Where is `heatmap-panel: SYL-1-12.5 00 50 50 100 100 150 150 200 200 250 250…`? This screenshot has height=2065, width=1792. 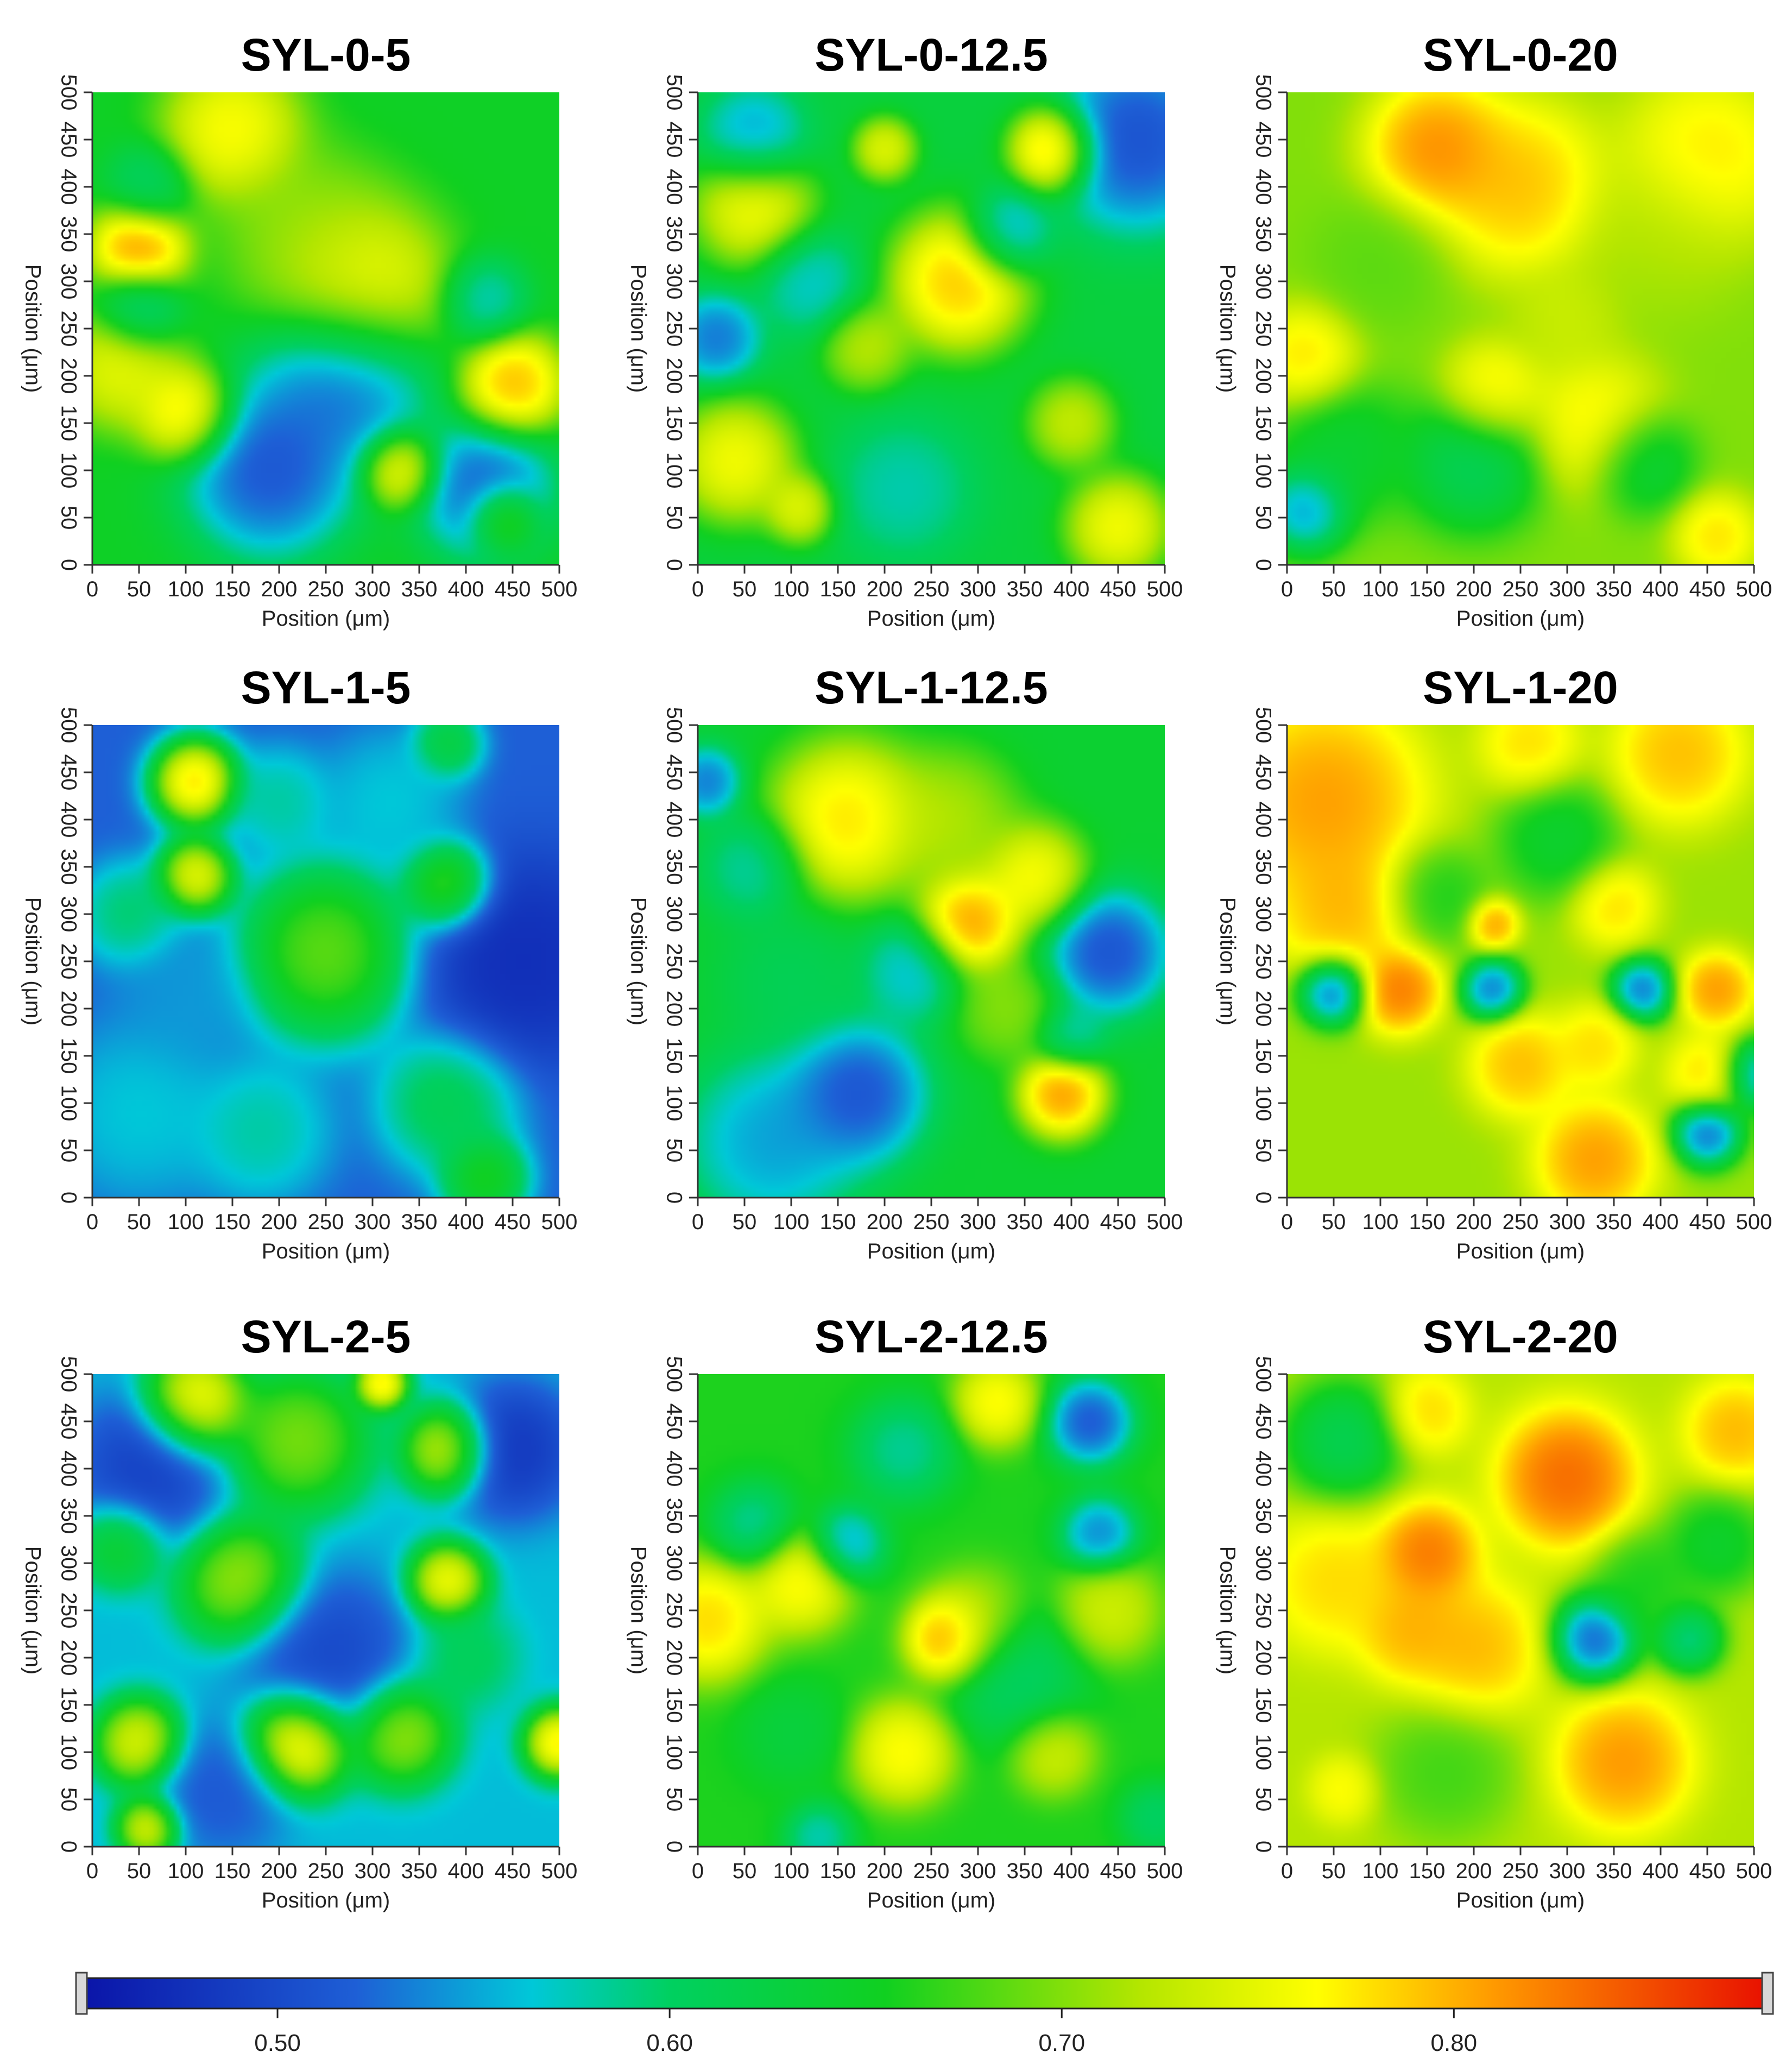
heatmap-panel: SYL-1-12.5 00 50 50 100 100 150 150 200 200 250 250… is located at coordinates (905, 962).